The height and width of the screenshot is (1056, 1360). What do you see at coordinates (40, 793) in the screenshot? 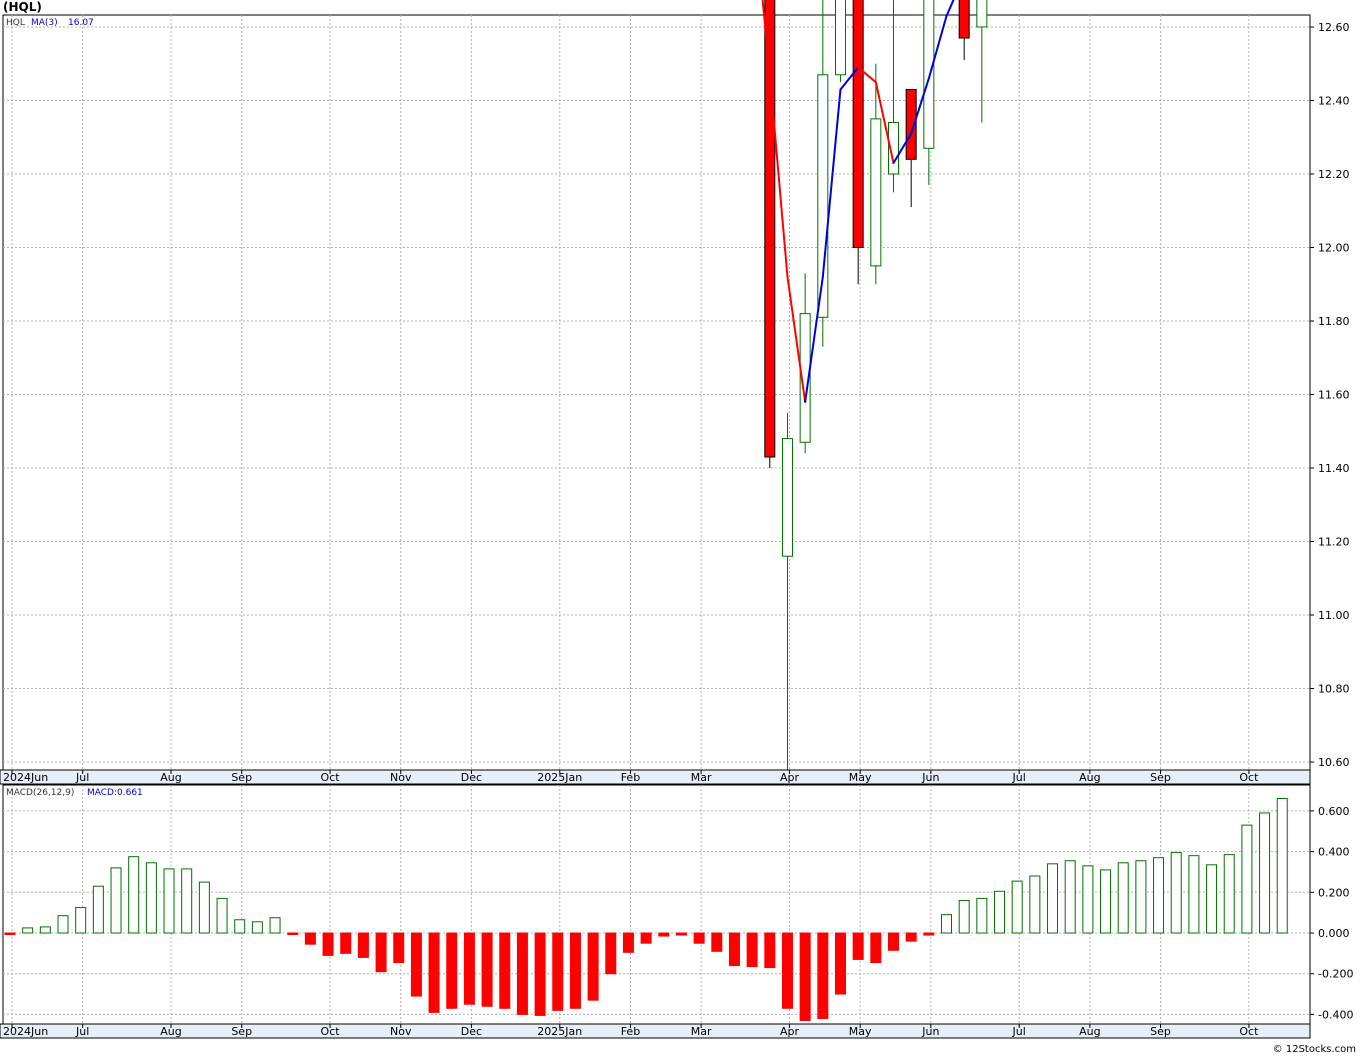
I see `macd-legend: MACD(26,12,9)` at bounding box center [40, 793].